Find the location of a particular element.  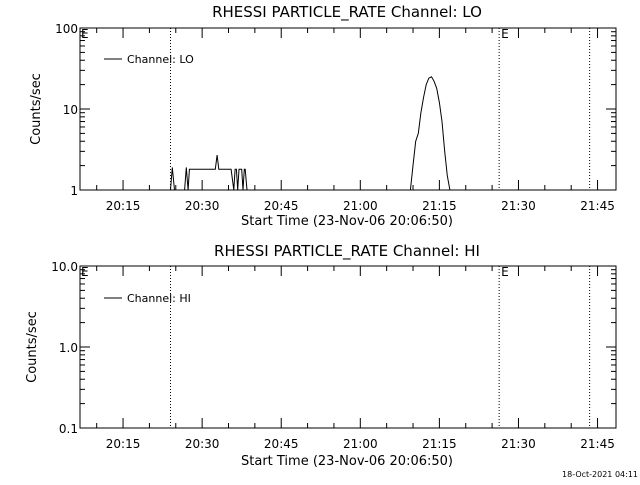

lo-x-tick-label: 21:00 is located at coordinates (360, 206).